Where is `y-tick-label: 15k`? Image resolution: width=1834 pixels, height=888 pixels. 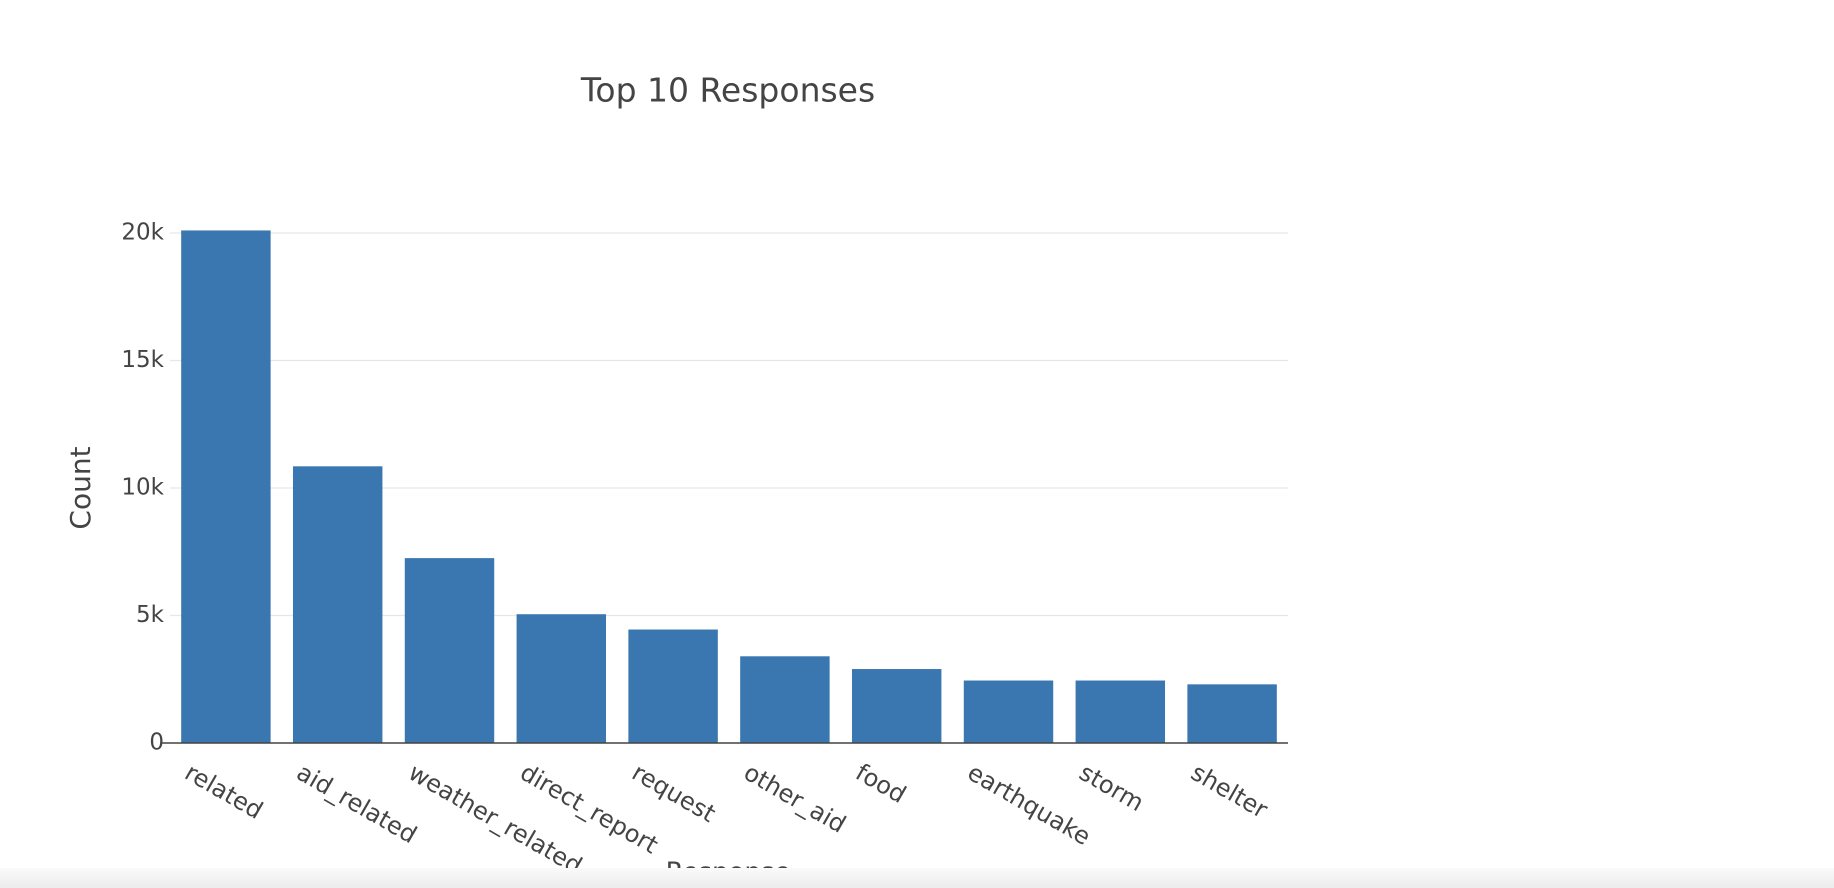 y-tick-label: 15k is located at coordinates (142, 360).